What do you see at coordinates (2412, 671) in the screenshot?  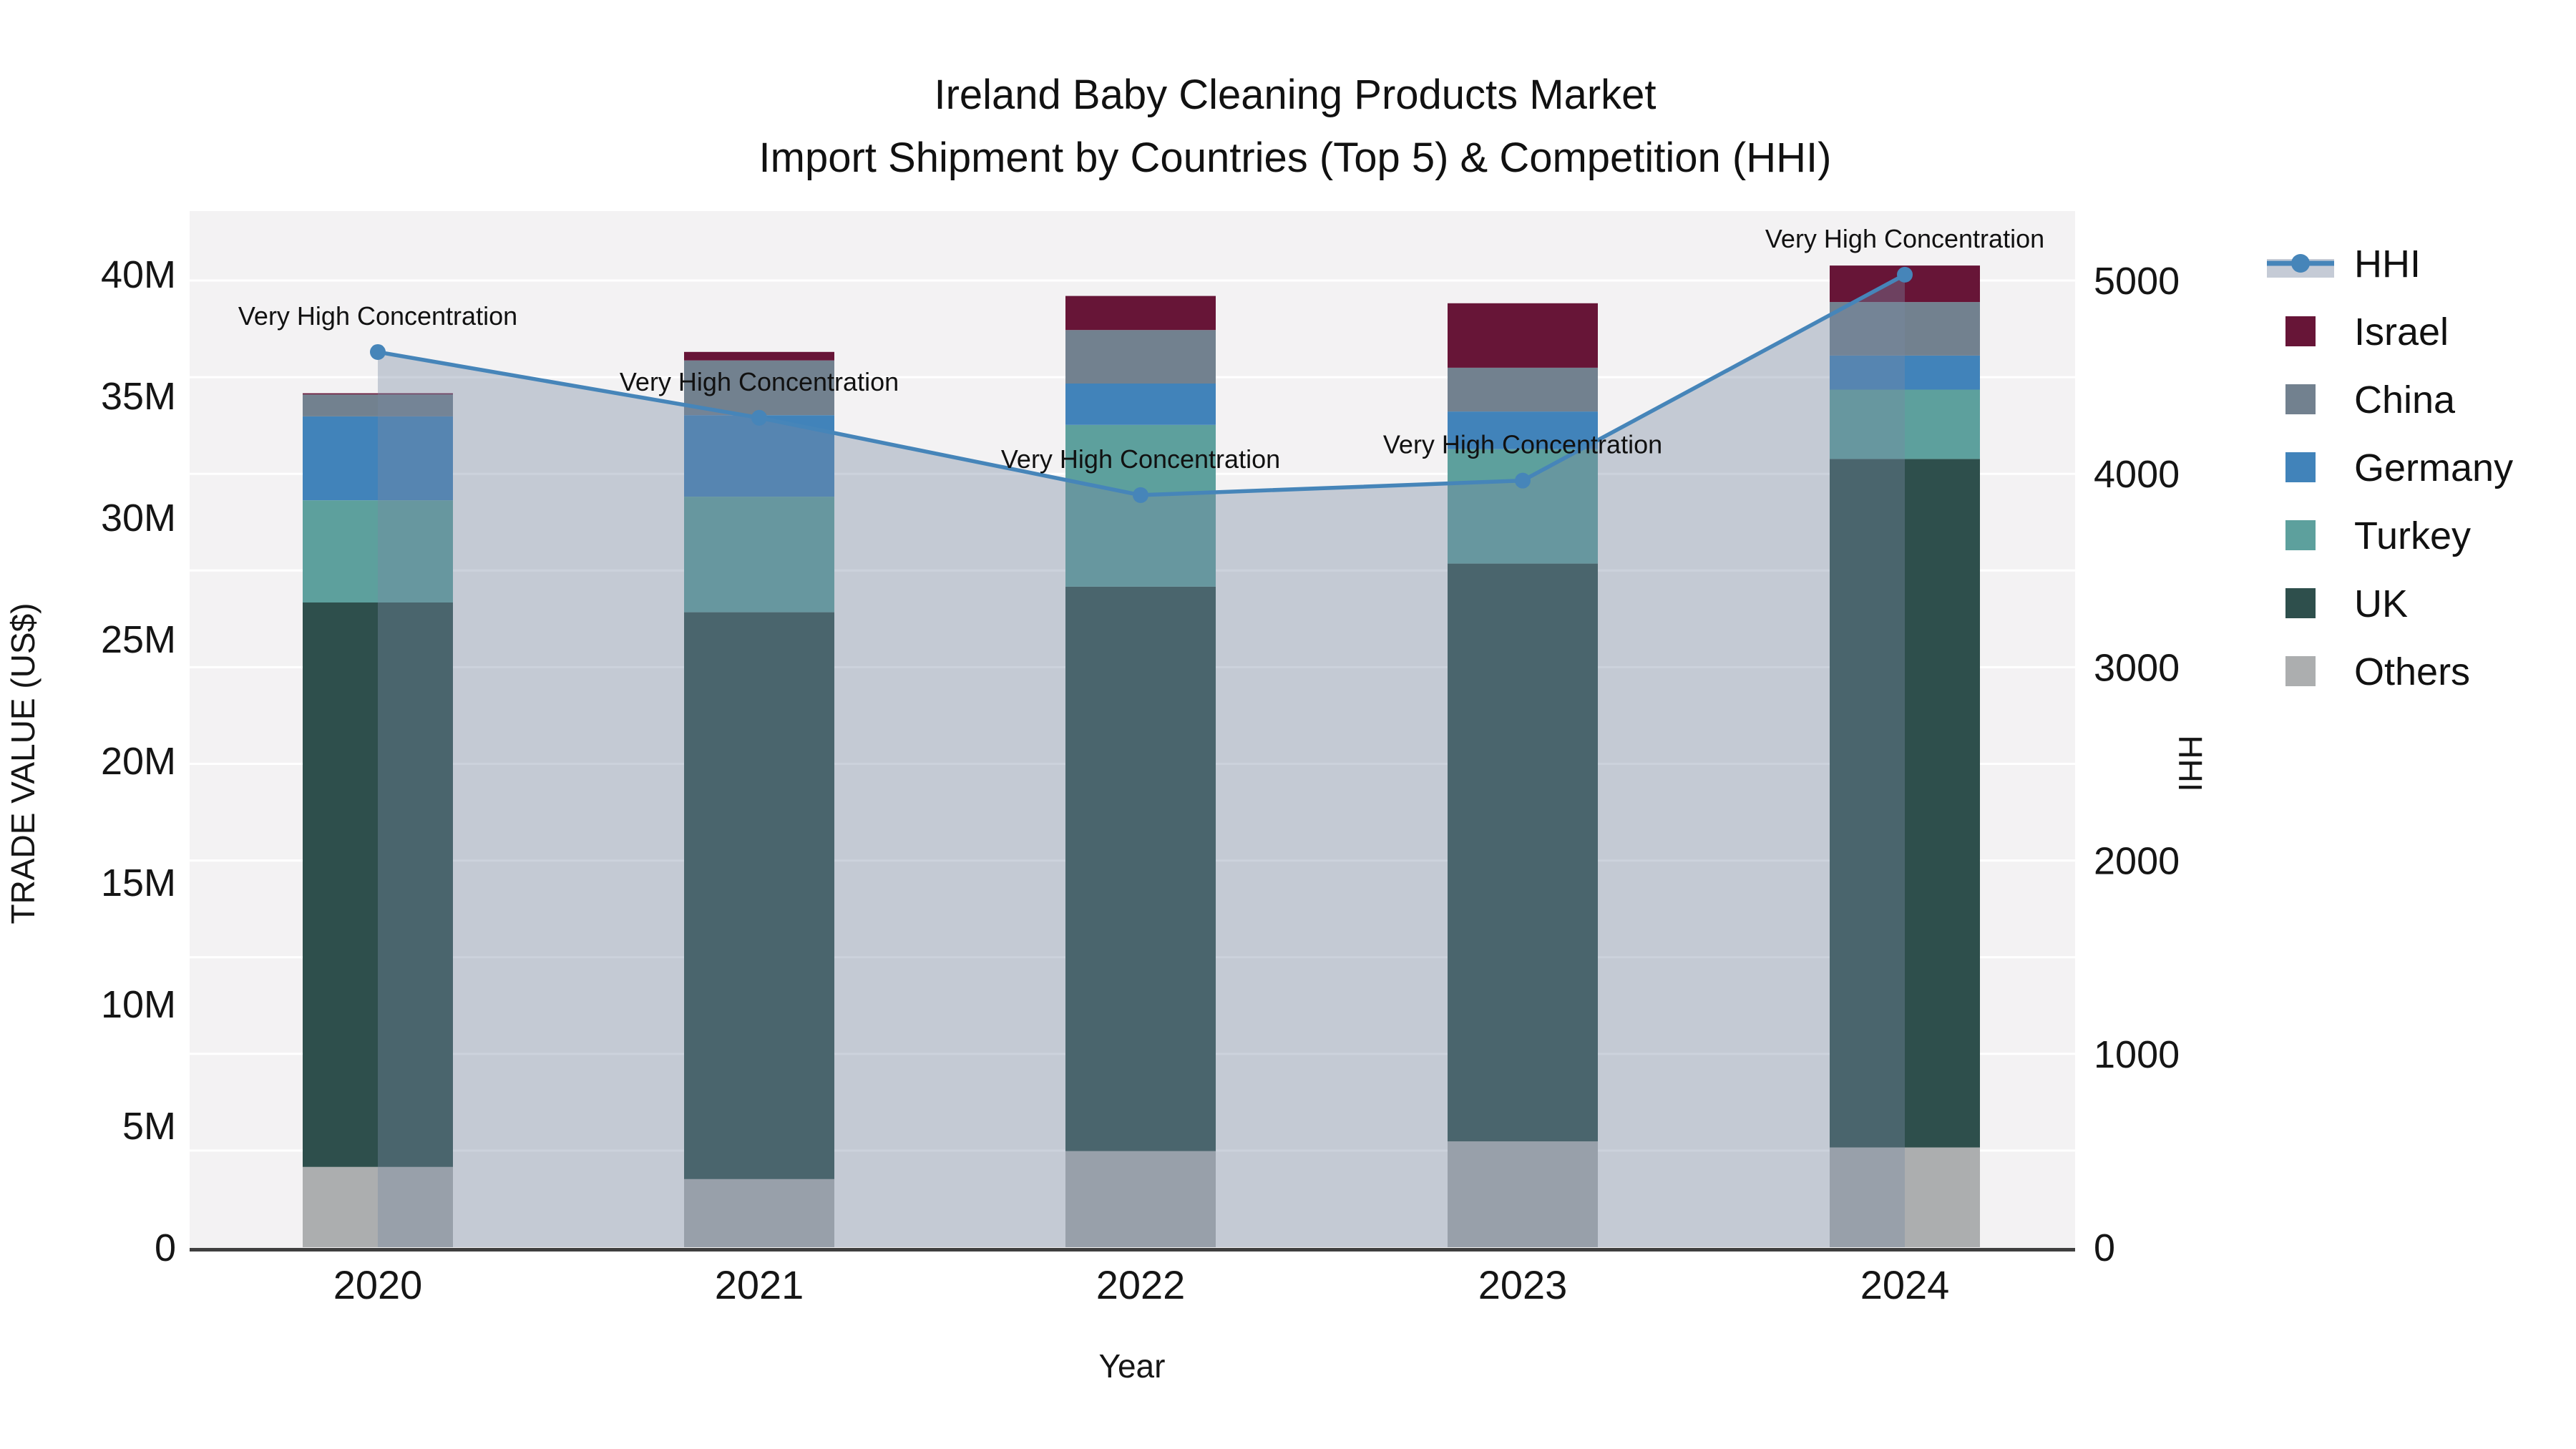 I see `legend-label-others: Others` at bounding box center [2412, 671].